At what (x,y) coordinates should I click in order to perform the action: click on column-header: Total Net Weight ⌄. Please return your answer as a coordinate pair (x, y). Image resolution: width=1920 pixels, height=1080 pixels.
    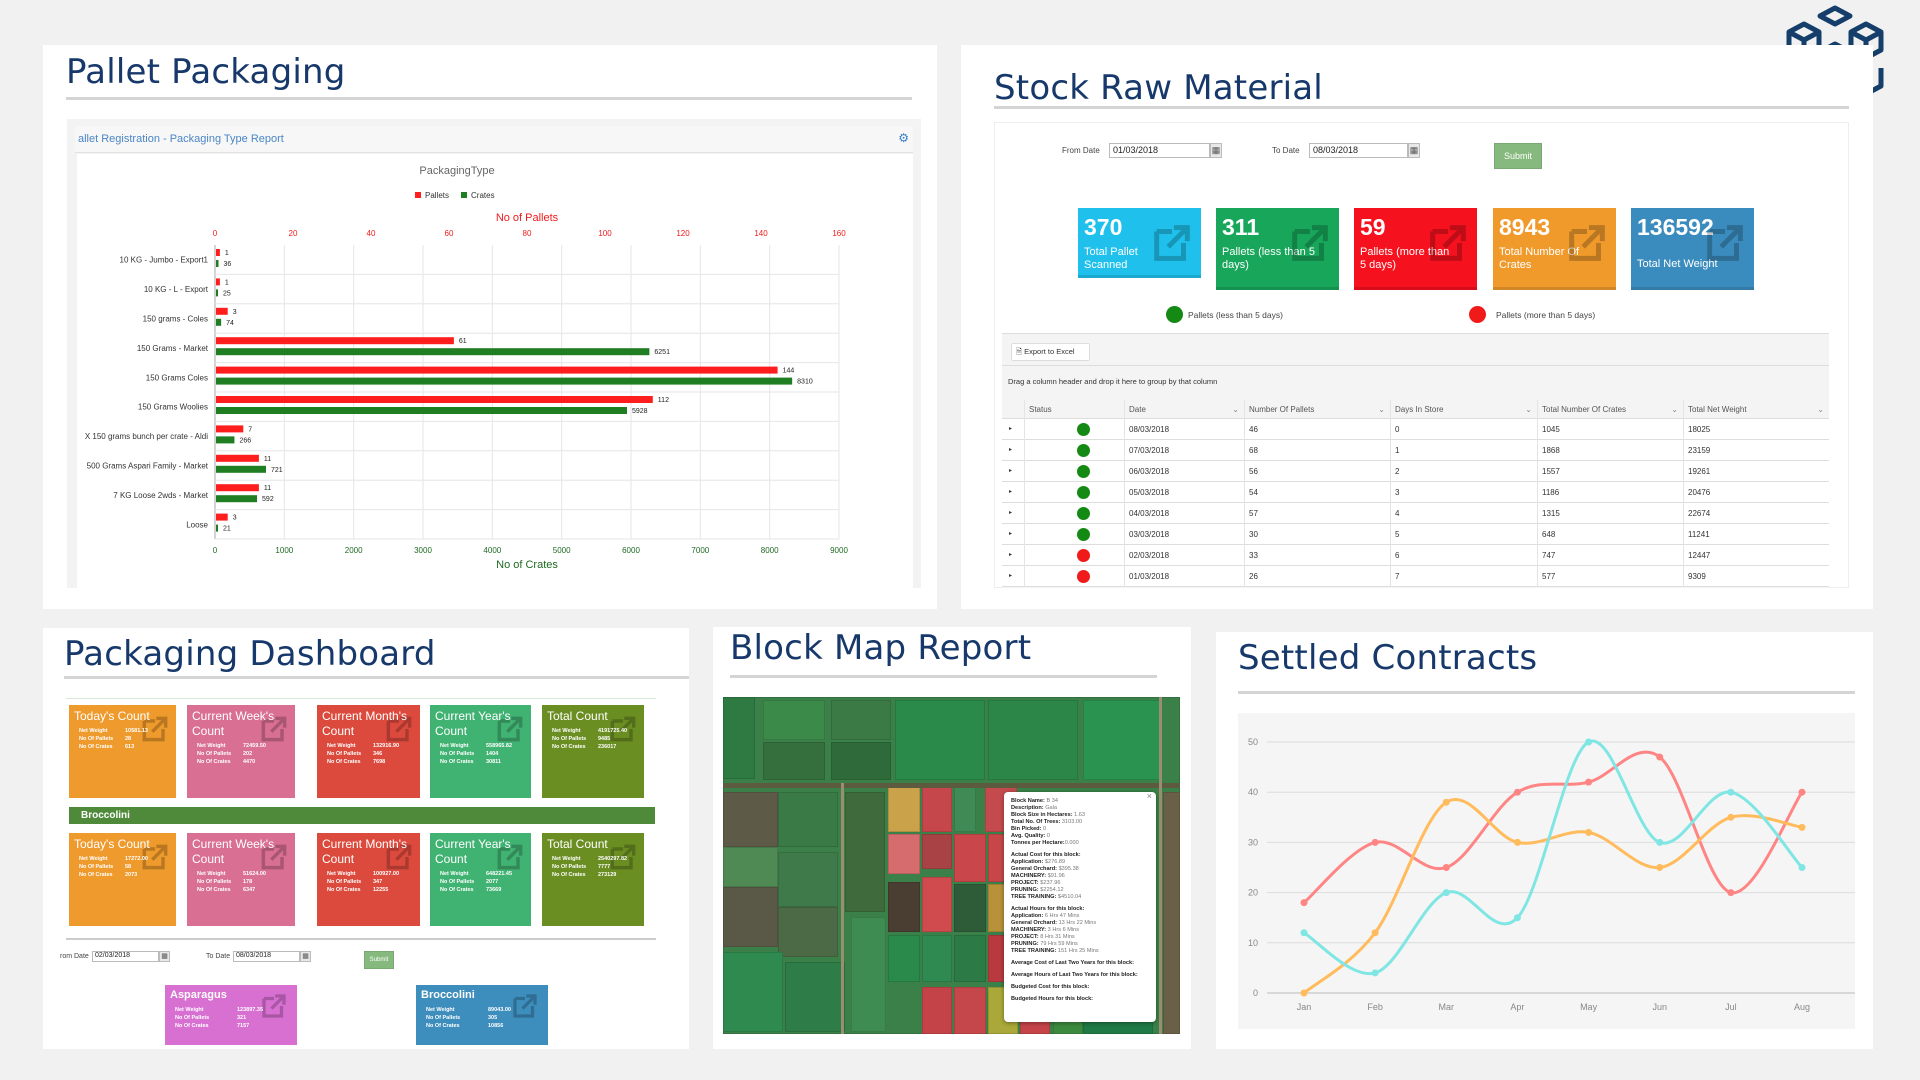
    Looking at the image, I should click on (1756, 409).